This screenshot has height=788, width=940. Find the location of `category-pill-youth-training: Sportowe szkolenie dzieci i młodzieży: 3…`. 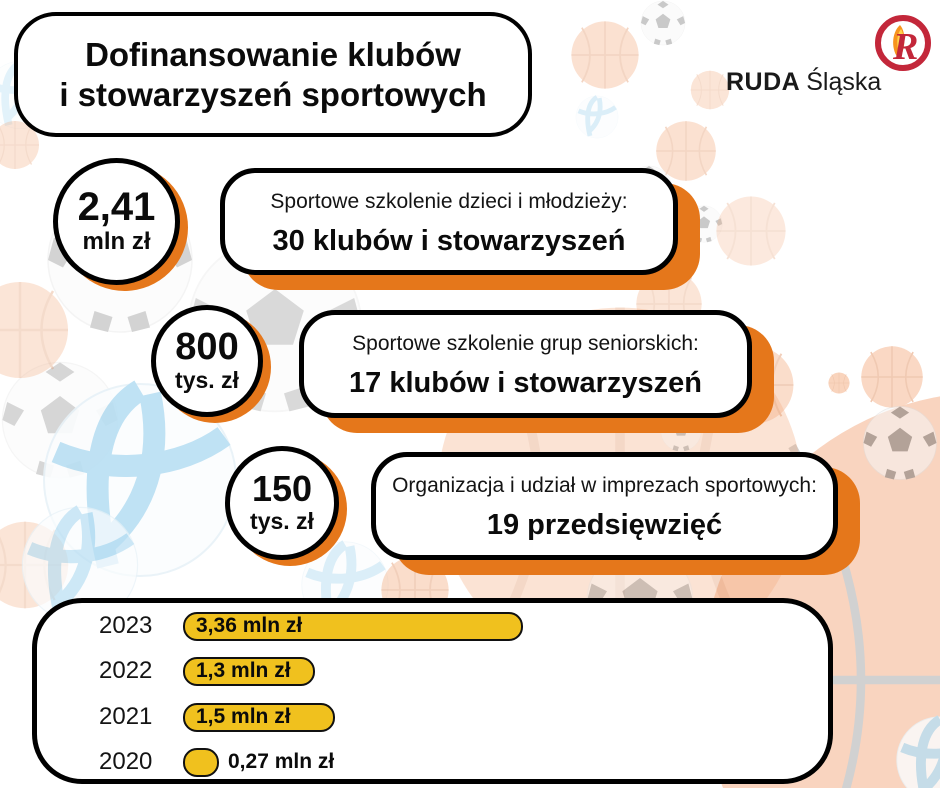

category-pill-youth-training: Sportowe szkolenie dzieci i młodzieży: 3… is located at coordinates (449, 221).